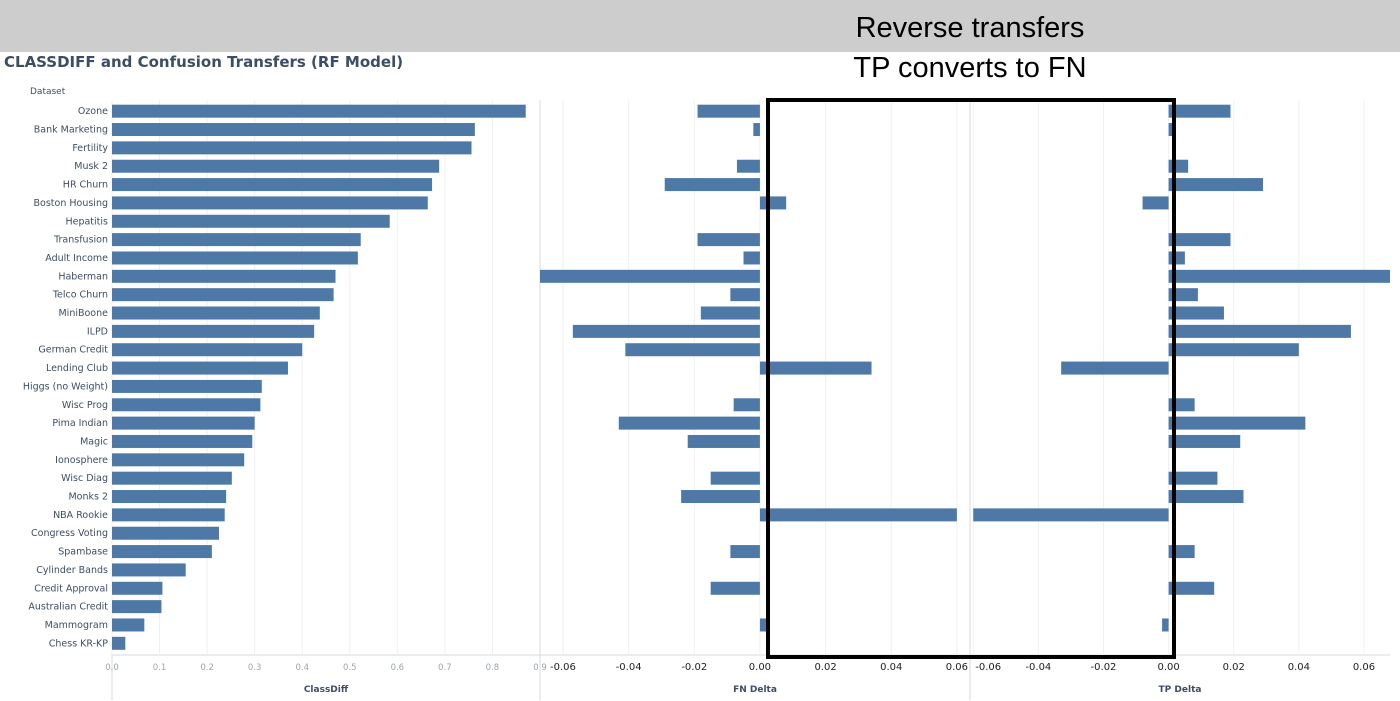 Image resolution: width=1400 pixels, height=701 pixels. Describe the element at coordinates (80, 423) in the screenshot. I see `category-label: Pima Indian` at that location.